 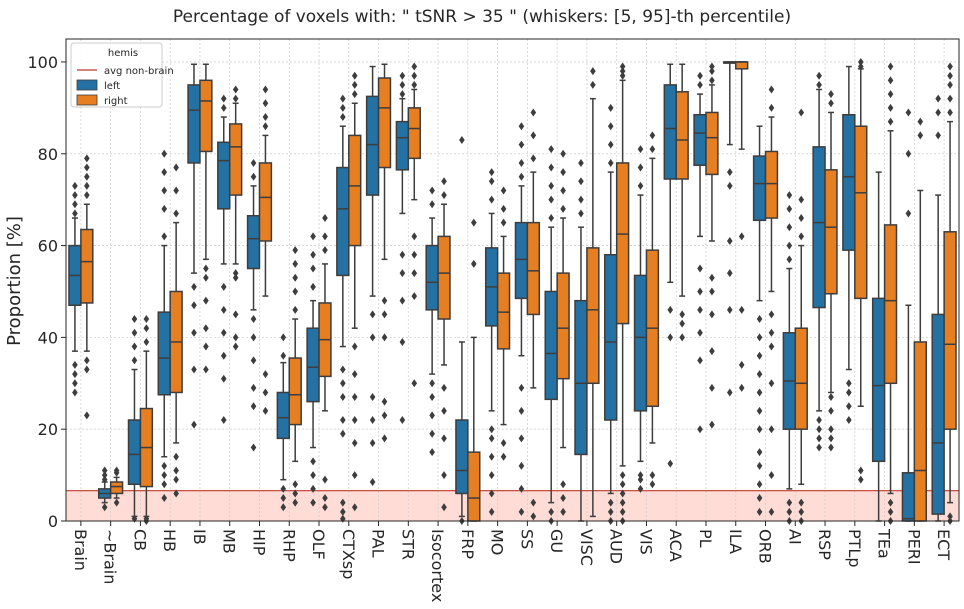 I want to click on box-left-TEa, so click(x=878, y=346).